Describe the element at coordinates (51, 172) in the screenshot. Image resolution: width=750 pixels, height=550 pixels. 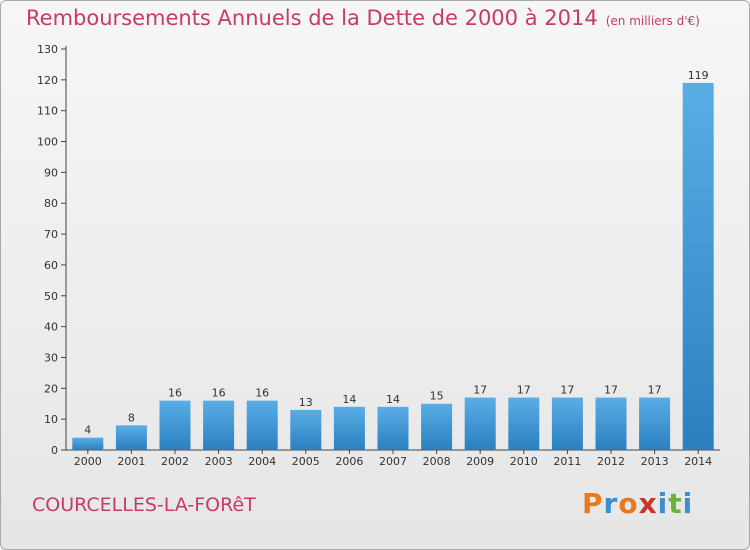
I see `y-tick-label: 90` at that location.